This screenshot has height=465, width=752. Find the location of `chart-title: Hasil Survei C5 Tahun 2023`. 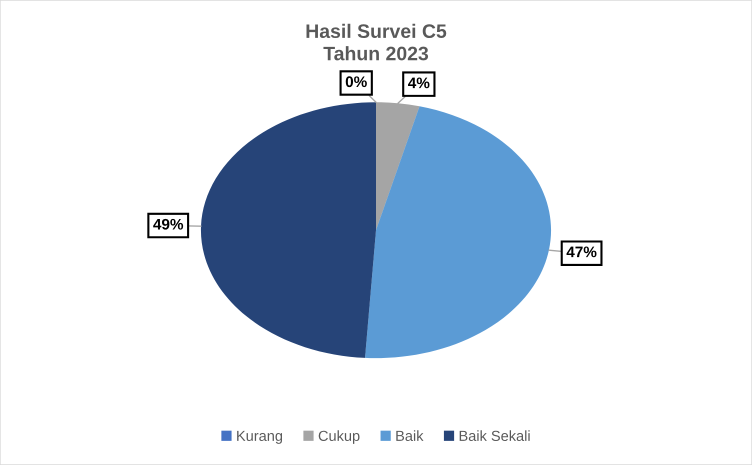

chart-title: Hasil Survei C5 Tahun 2023 is located at coordinates (376, 42).